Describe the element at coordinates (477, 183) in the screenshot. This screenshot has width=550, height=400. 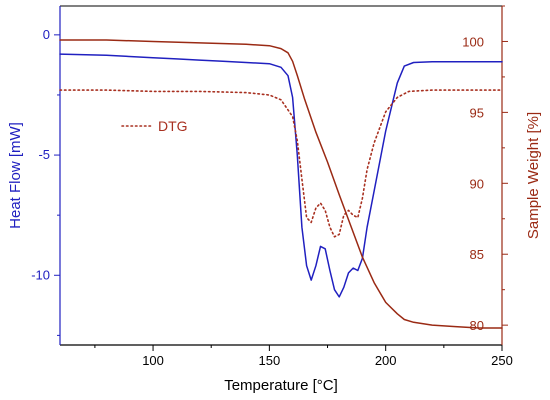
I see `right-y-tick-label: 90` at that location.